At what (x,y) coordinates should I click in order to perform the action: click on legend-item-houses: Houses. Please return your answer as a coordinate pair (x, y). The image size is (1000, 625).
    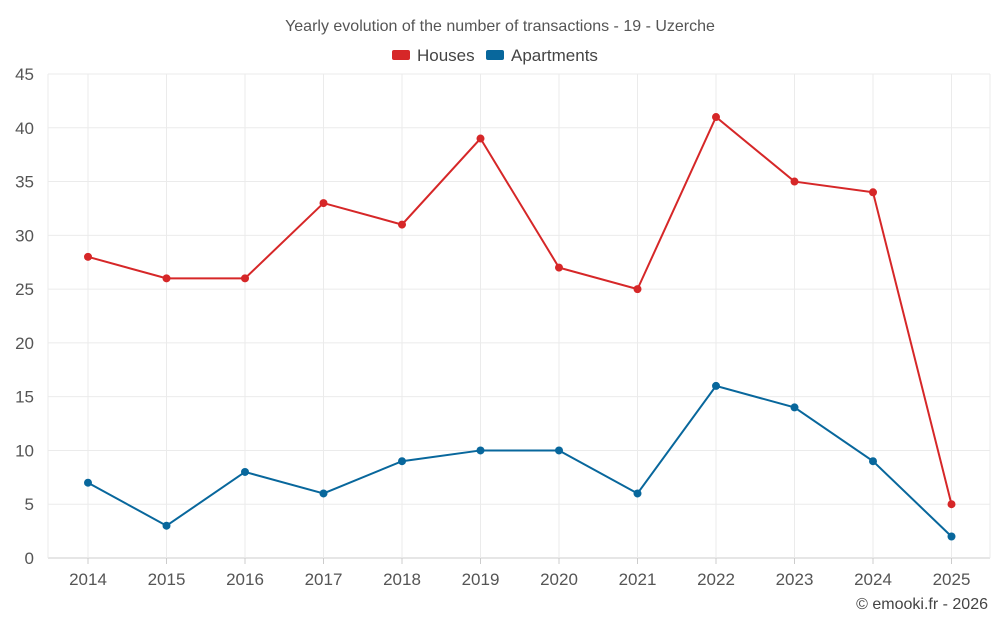
    Looking at the image, I should click on (433, 55).